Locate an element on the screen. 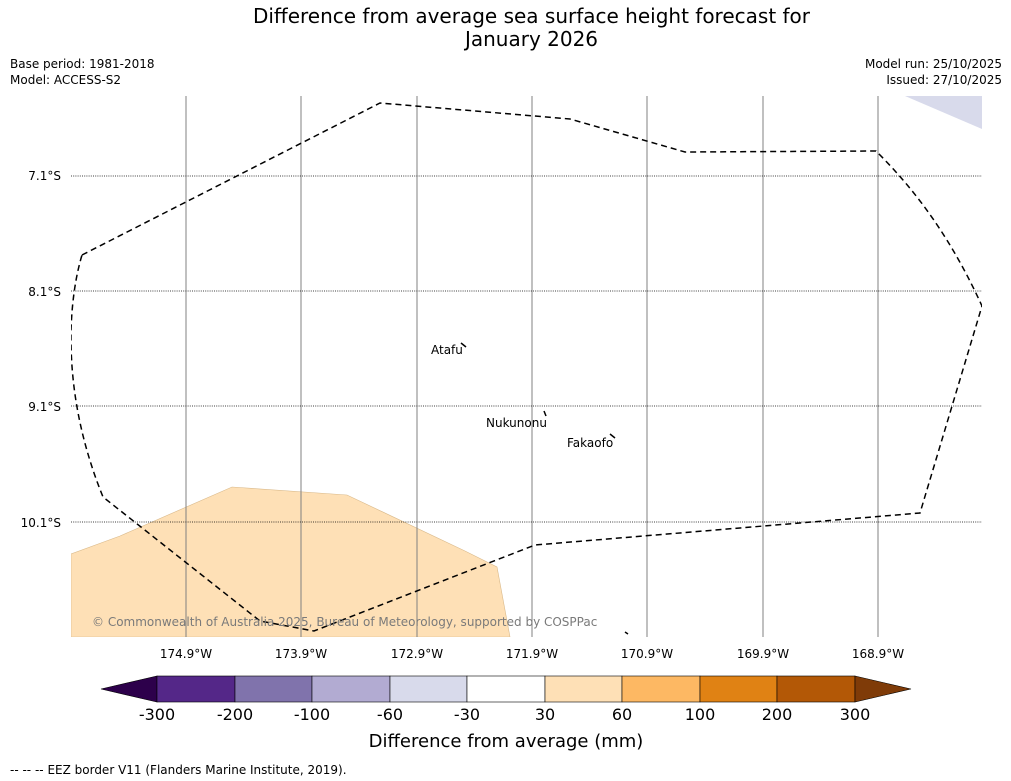 The image size is (1011, 781). place-label-nukunonu: Nukunonu is located at coordinates (516, 423).